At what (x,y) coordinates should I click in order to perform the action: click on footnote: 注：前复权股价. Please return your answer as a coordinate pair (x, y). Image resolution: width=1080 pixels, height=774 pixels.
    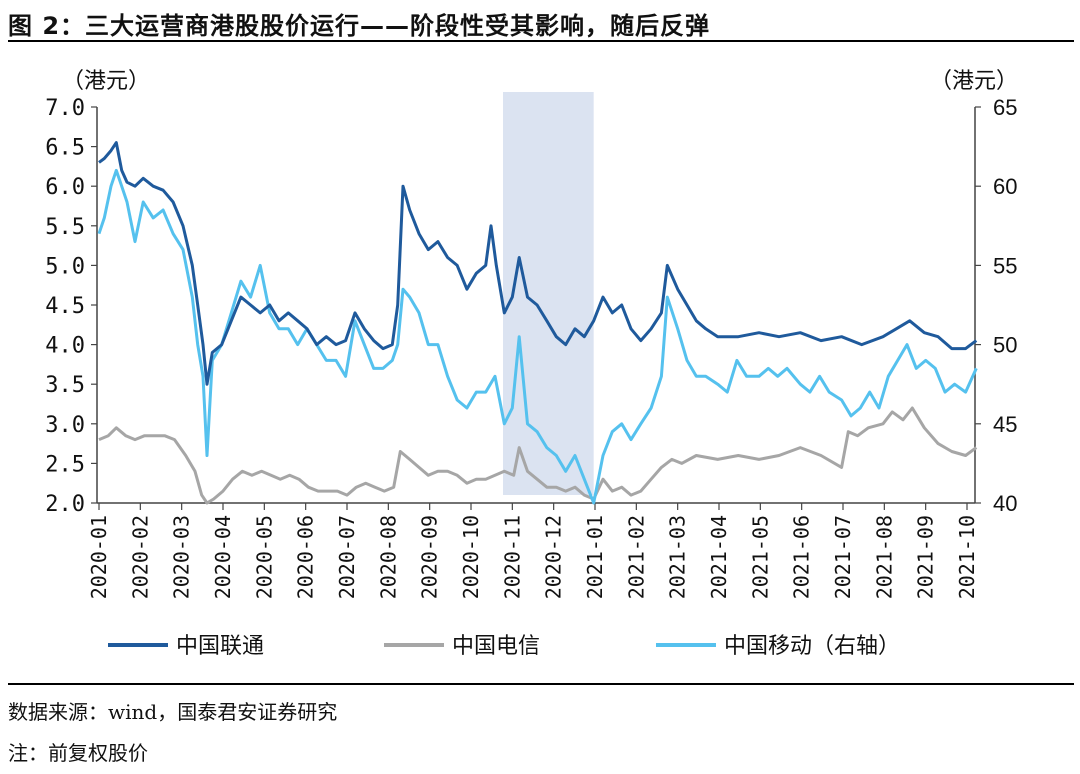
    Looking at the image, I should click on (78, 753).